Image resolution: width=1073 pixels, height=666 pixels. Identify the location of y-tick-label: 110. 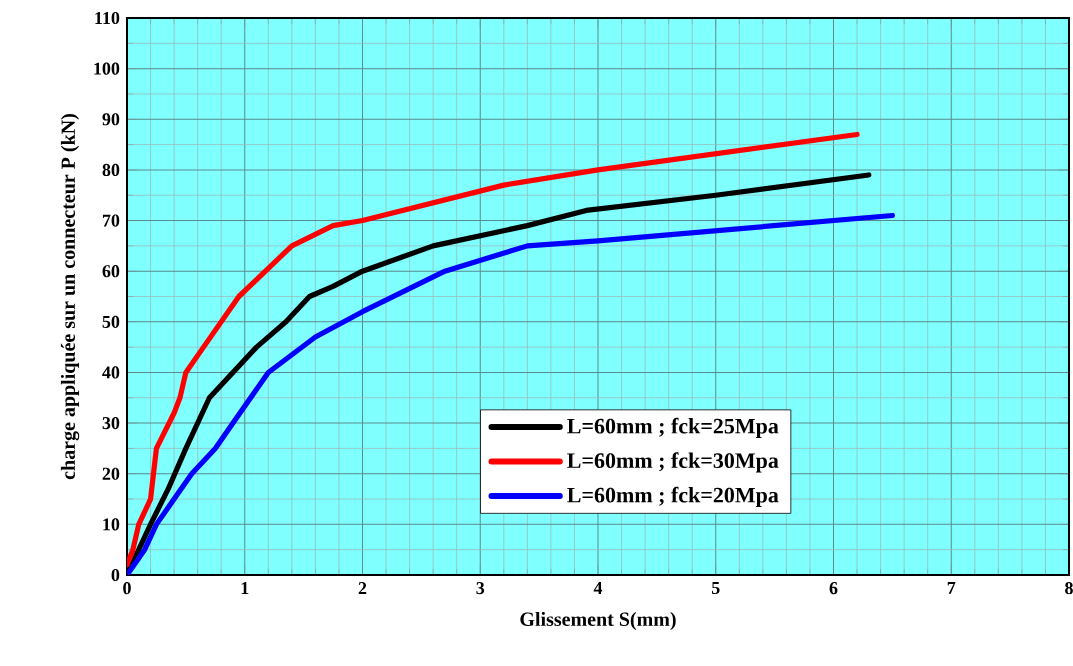
(107, 18).